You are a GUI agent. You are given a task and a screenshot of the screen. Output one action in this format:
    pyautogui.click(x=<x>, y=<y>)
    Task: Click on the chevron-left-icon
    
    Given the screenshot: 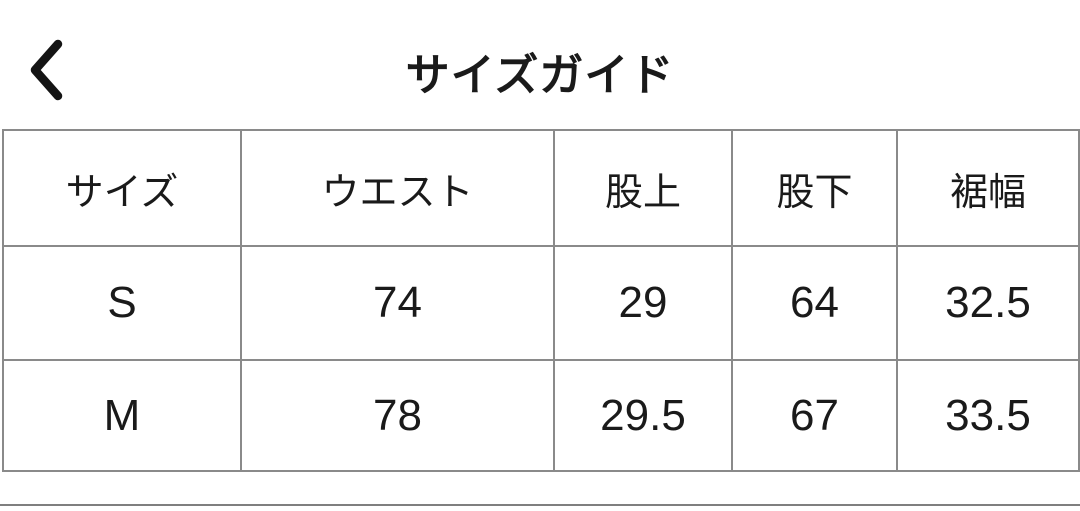 What is the action you would take?
    pyautogui.click(x=46, y=70)
    